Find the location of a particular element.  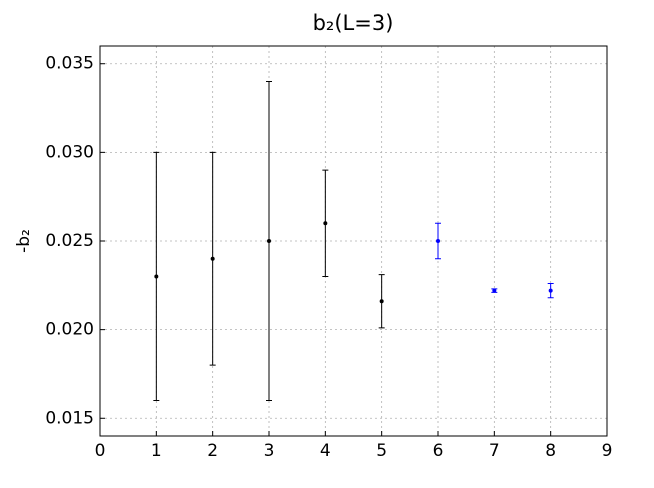

y-tick-label: 0.030 is located at coordinates (69, 152).